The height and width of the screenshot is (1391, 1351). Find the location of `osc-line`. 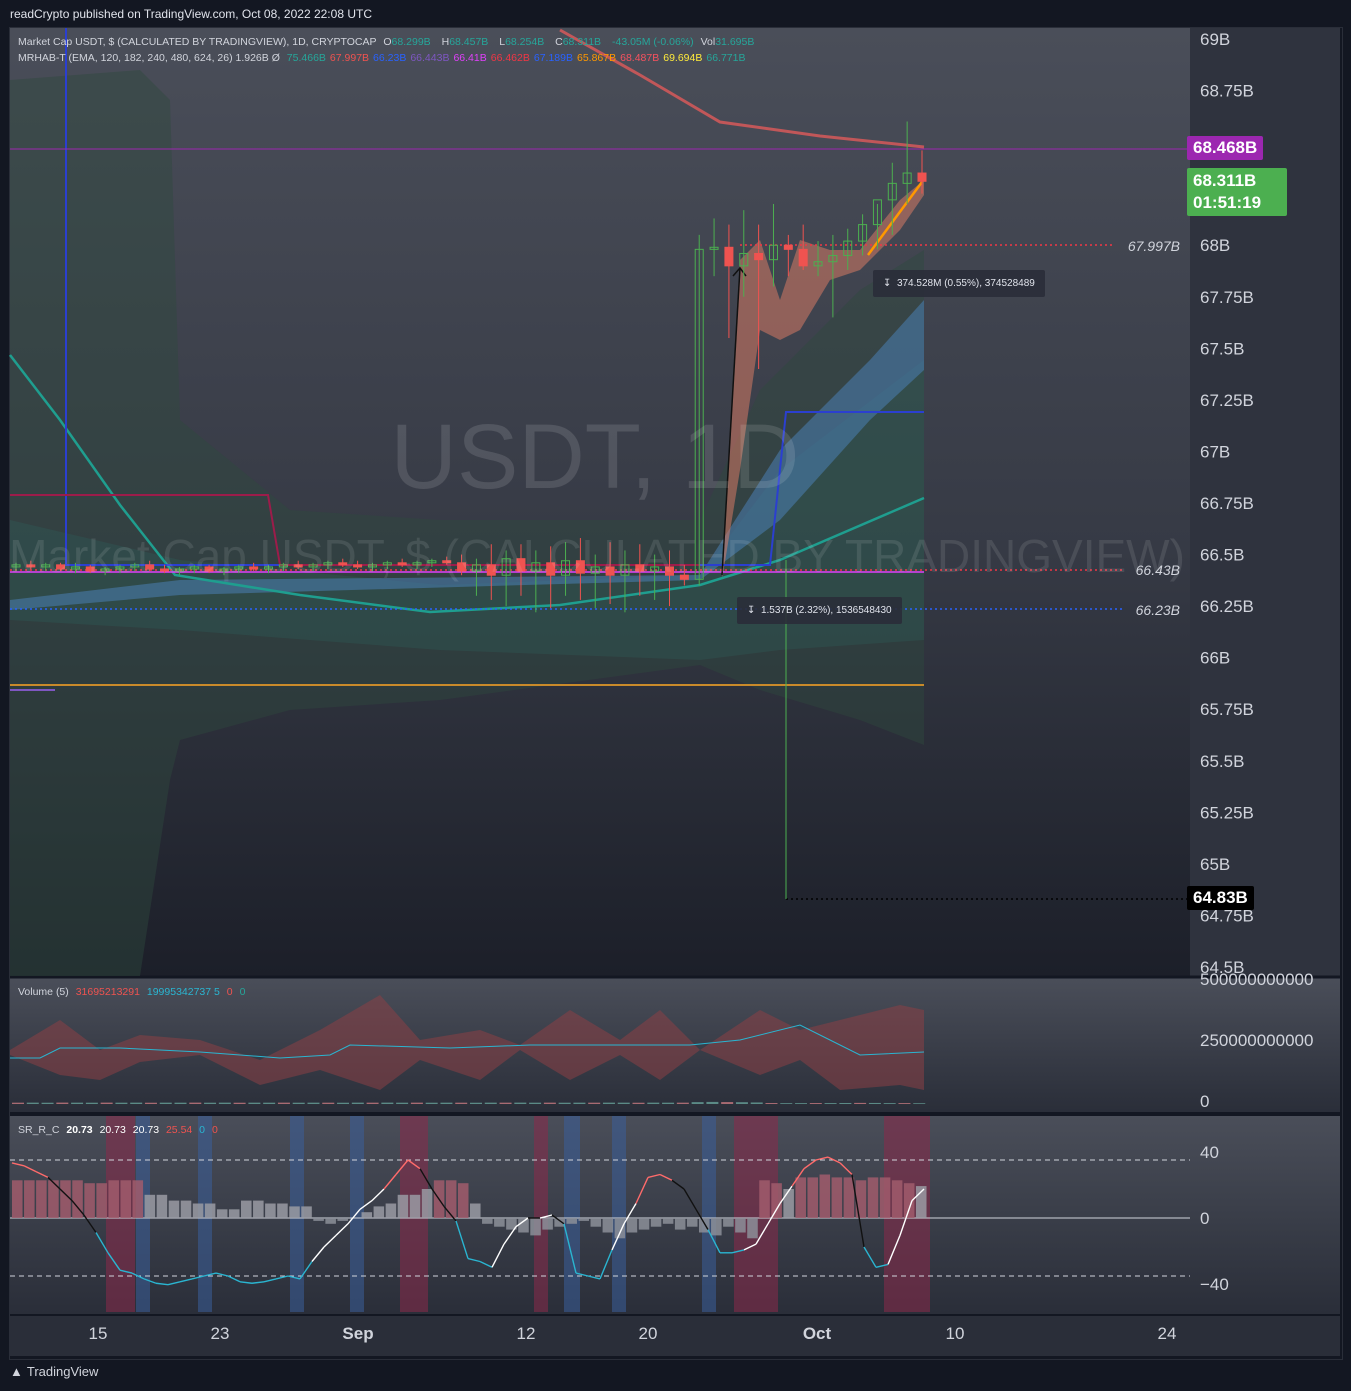

osc-line is located at coordinates (468, 1221).